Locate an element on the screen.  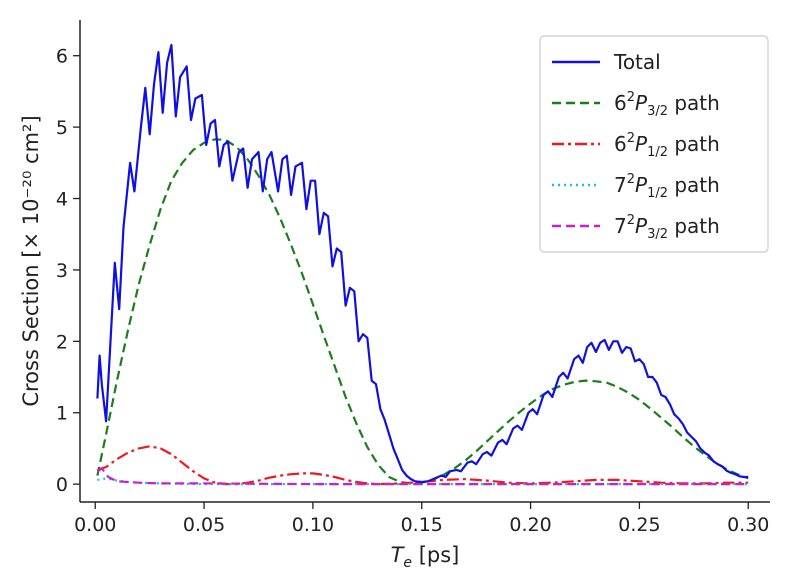
x-axis-ticks: 0.00 0.05 0.10 0.15 0.20 0.25 0.30 is located at coordinates (421, 519).